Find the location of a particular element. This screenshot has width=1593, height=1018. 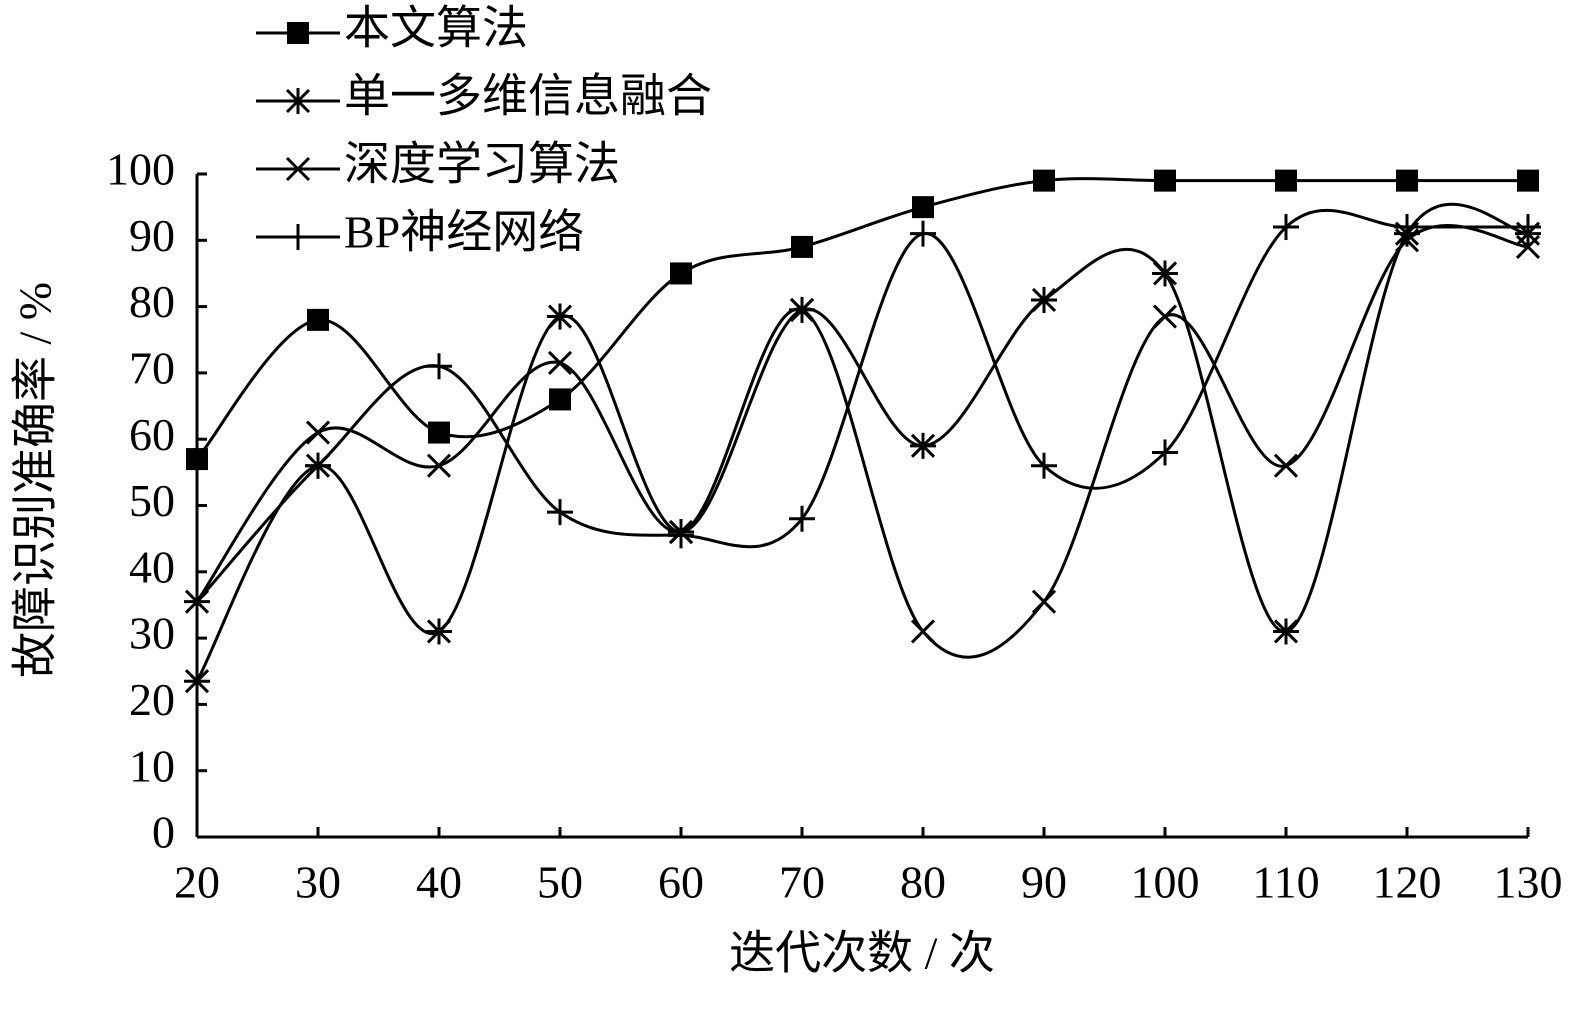

y-tick-label: 10 is located at coordinates (152, 765).